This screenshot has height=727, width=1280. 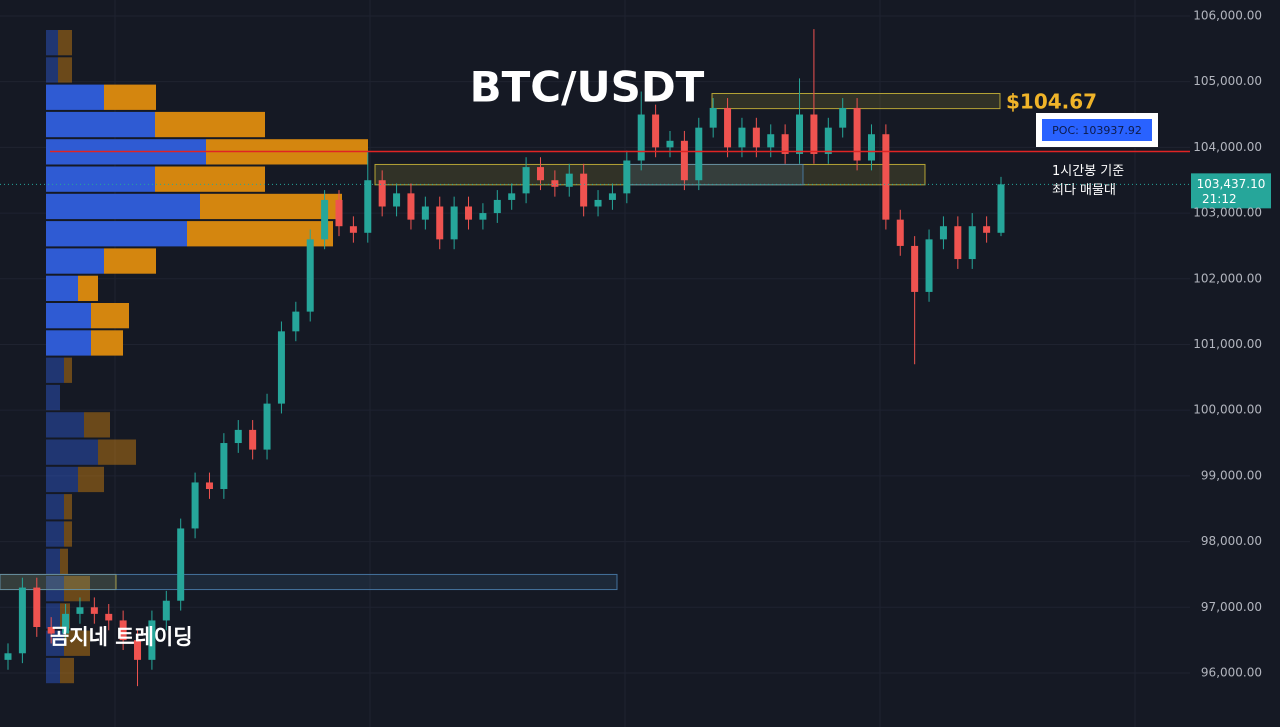 I want to click on y-tick-label: 96,000.00, so click(x=1231, y=672).